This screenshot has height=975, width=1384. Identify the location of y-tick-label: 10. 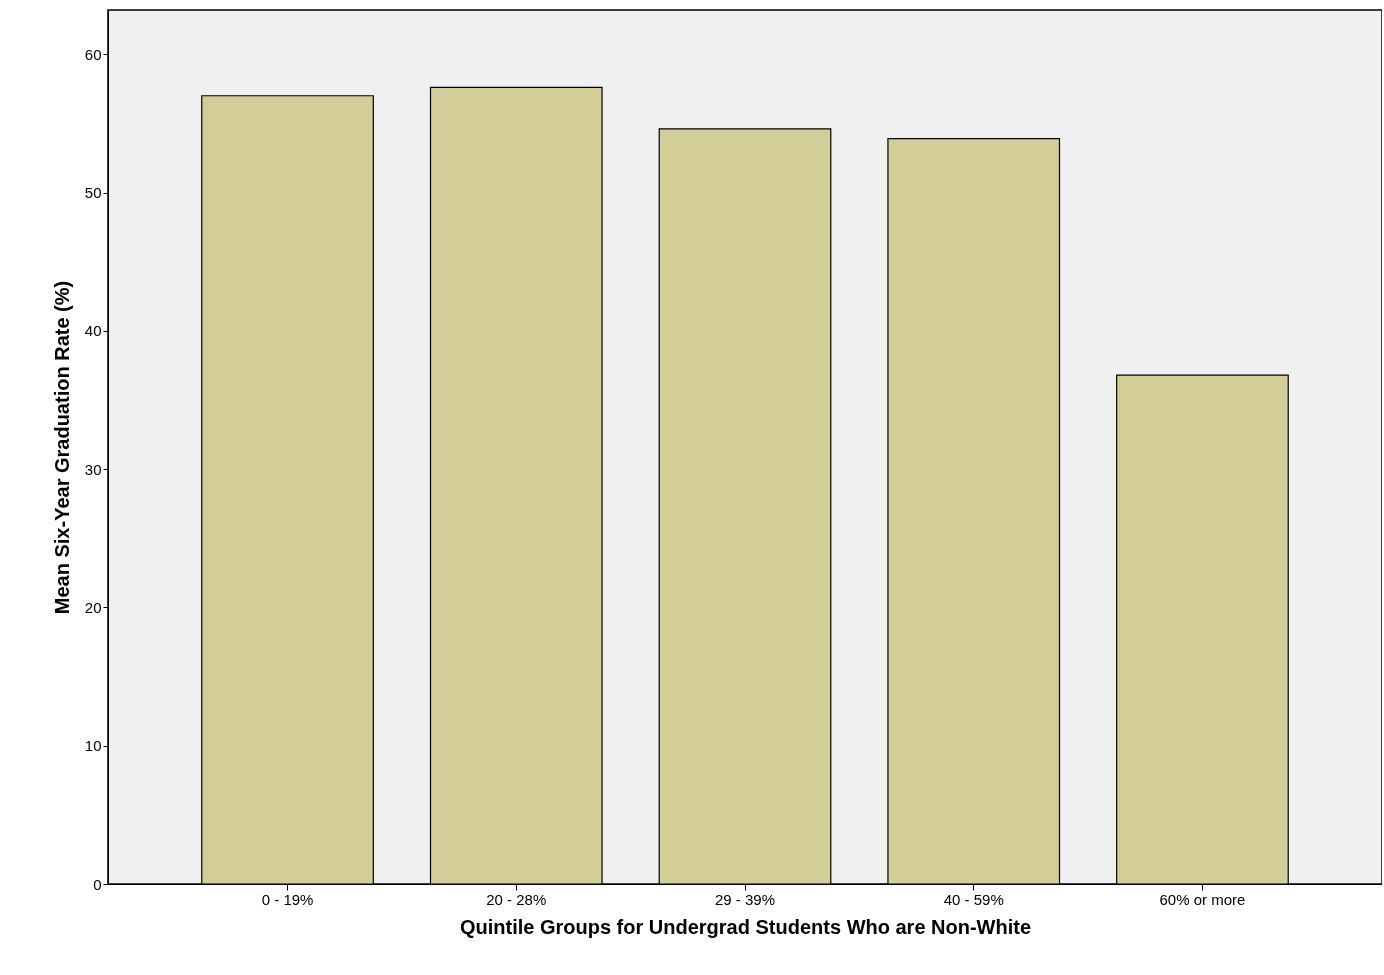
(93, 746).